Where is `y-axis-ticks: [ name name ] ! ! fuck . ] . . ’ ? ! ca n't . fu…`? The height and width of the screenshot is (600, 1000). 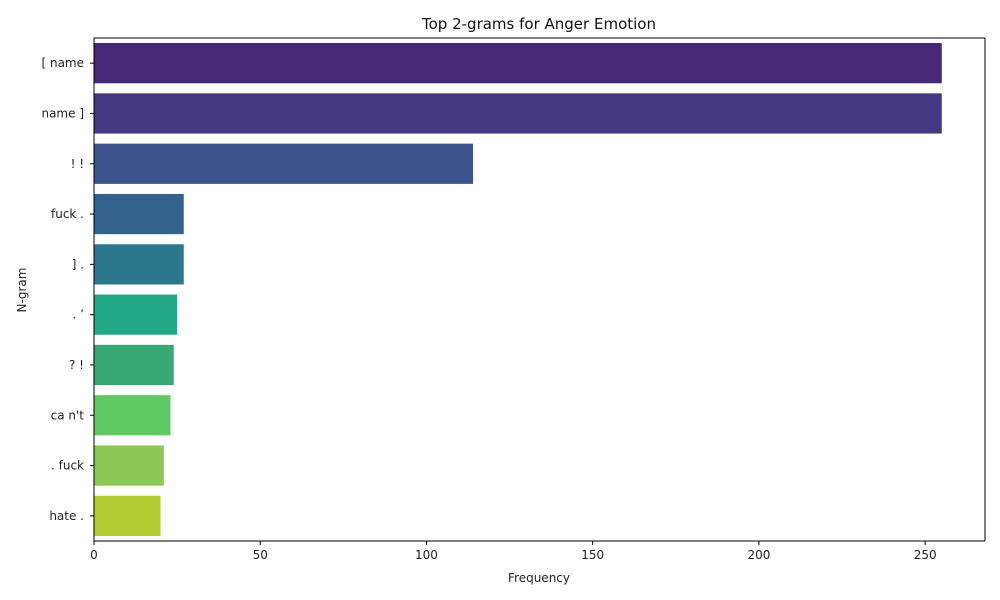 y-axis-ticks: [ name name ] ! ! fuck . ] . . ’ ? ! ca n't . fu… is located at coordinates (67, 289).